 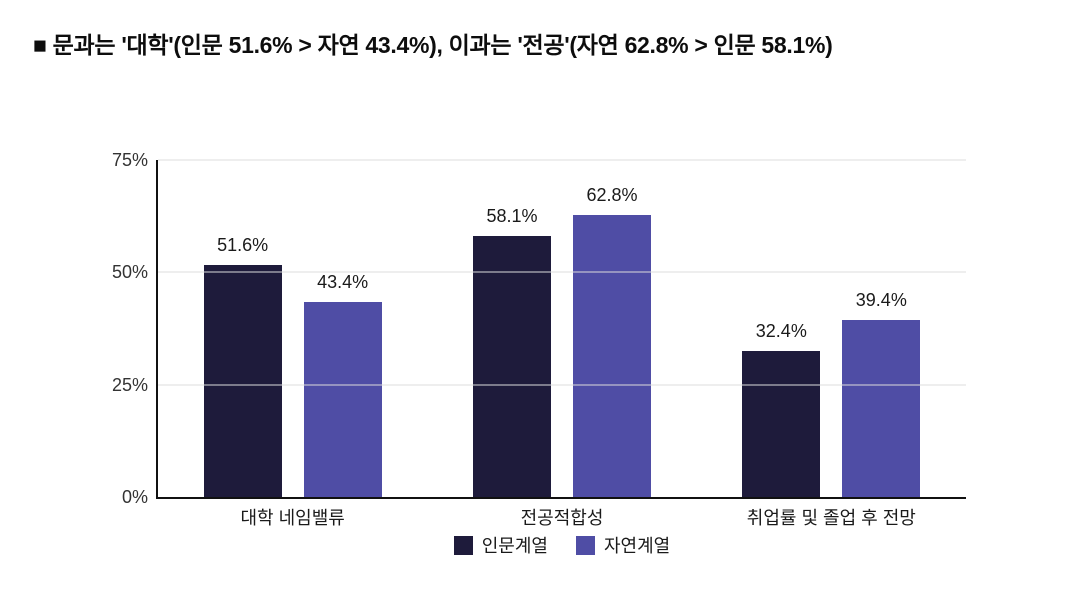 What do you see at coordinates (243, 245) in the screenshot?
I see `bar-value-label: 51.6%` at bounding box center [243, 245].